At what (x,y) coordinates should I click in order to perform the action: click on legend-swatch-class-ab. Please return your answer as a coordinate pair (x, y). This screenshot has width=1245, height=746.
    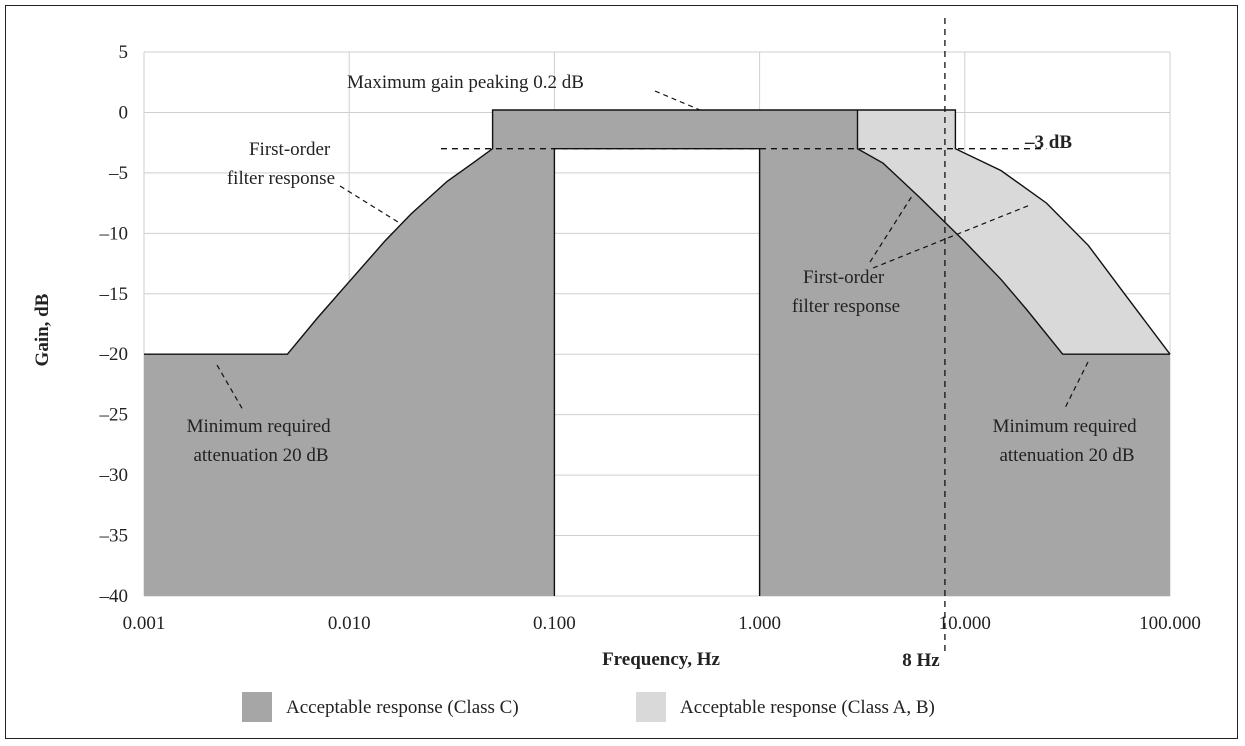
    Looking at the image, I should click on (651, 707).